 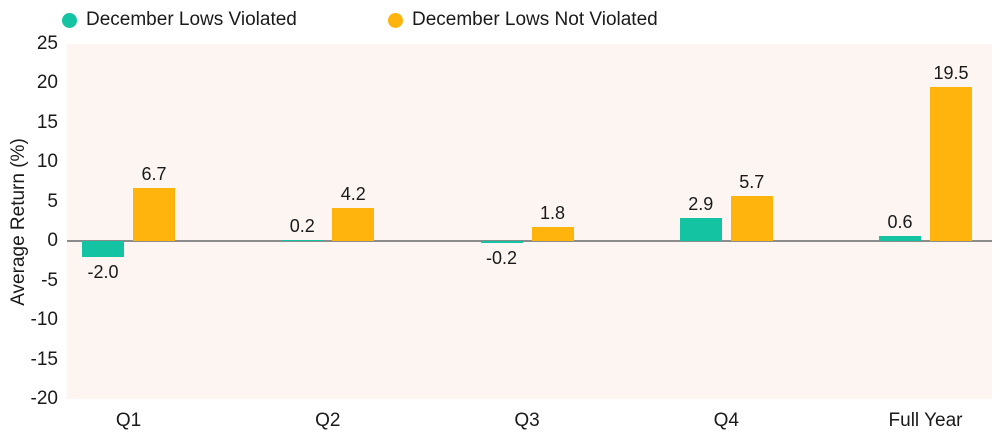 What do you see at coordinates (529, 241) in the screenshot?
I see `zero-line` at bounding box center [529, 241].